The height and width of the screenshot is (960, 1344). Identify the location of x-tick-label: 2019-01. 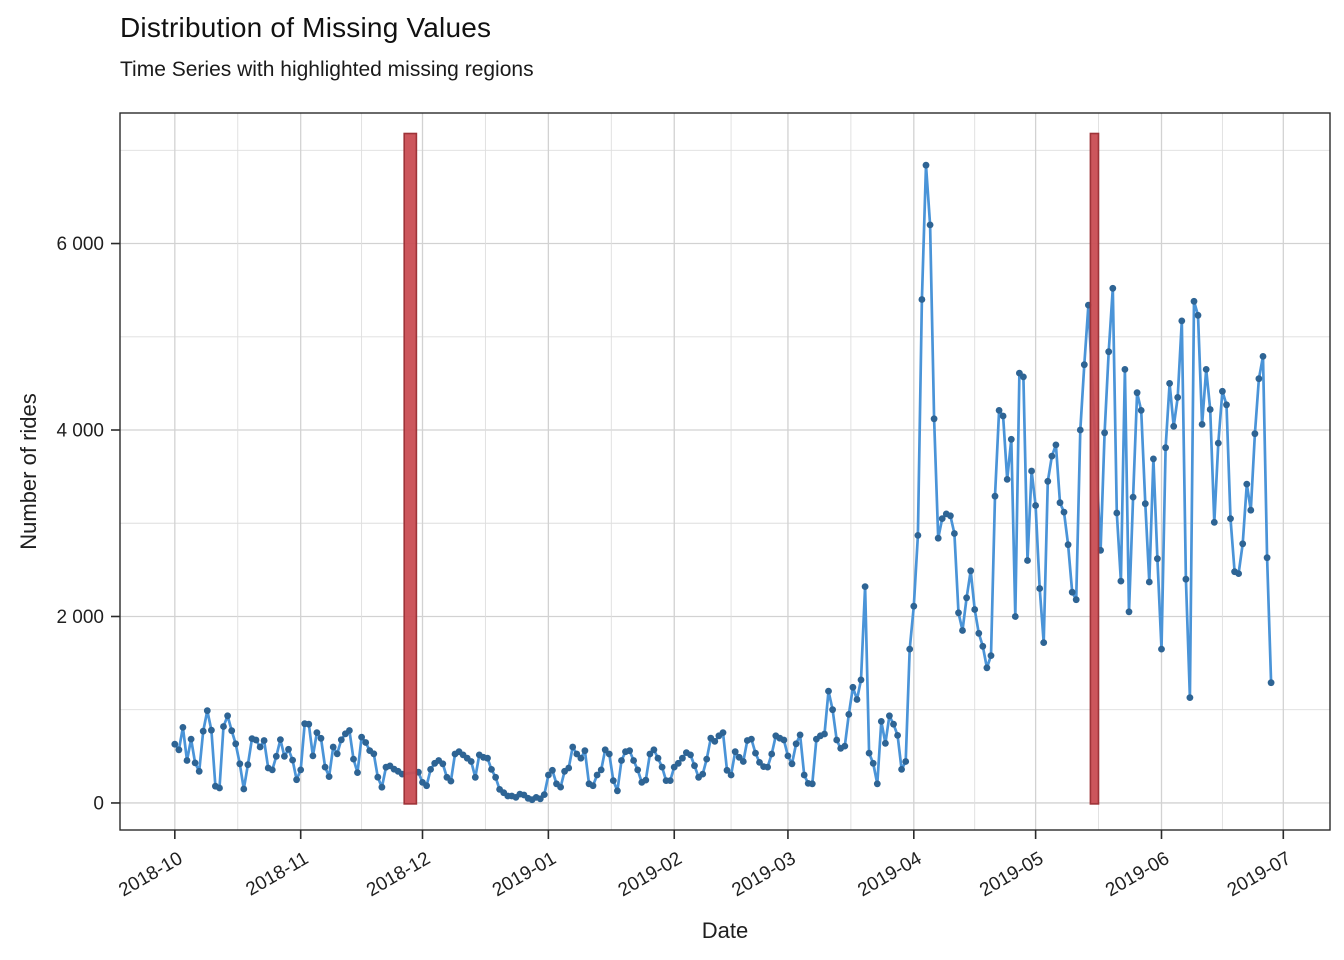
(524, 874).